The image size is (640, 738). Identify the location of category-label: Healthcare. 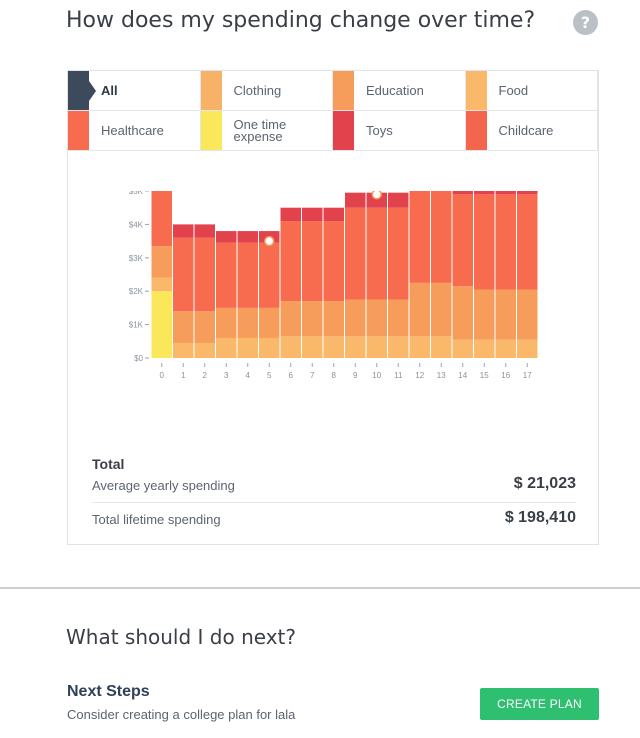
(132, 130).